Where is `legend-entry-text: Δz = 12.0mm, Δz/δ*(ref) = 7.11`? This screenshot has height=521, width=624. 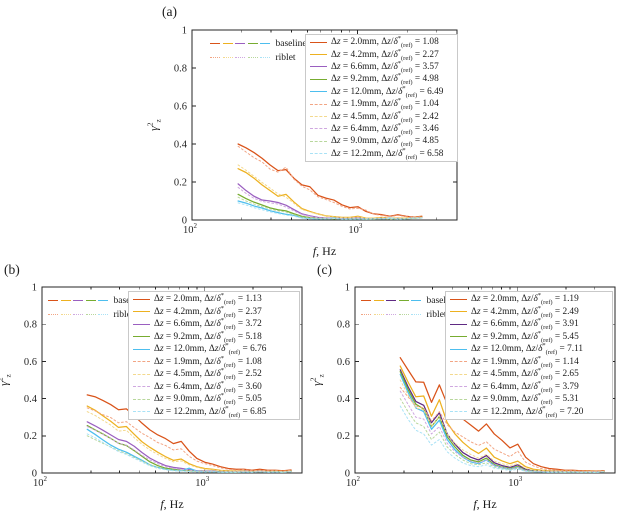
legend-entry-text: Δz = 12.0mm, Δz/δ*(ref) = 7.11 is located at coordinates (527, 349).